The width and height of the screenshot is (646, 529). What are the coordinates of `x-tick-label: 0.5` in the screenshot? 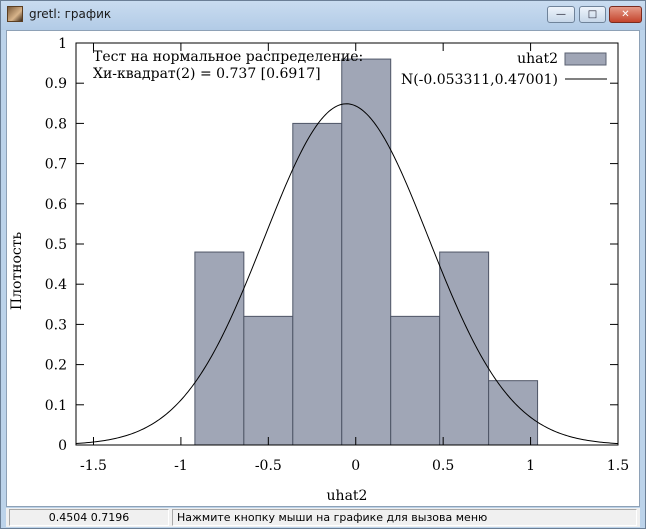 It's located at (443, 466).